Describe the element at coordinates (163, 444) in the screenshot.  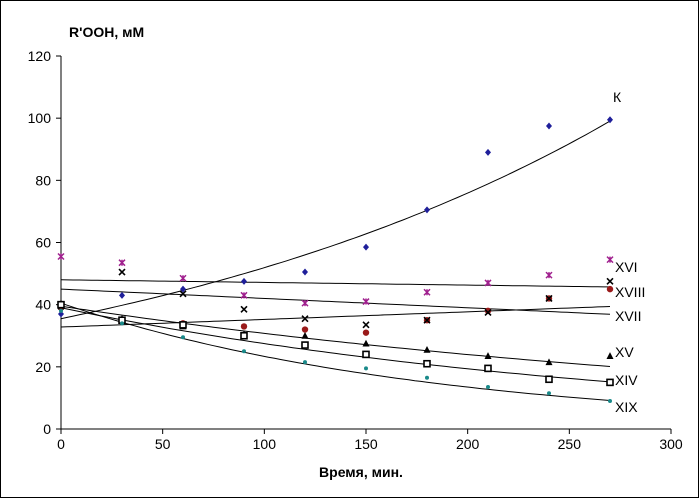
I see `x-tick-label: 50` at that location.